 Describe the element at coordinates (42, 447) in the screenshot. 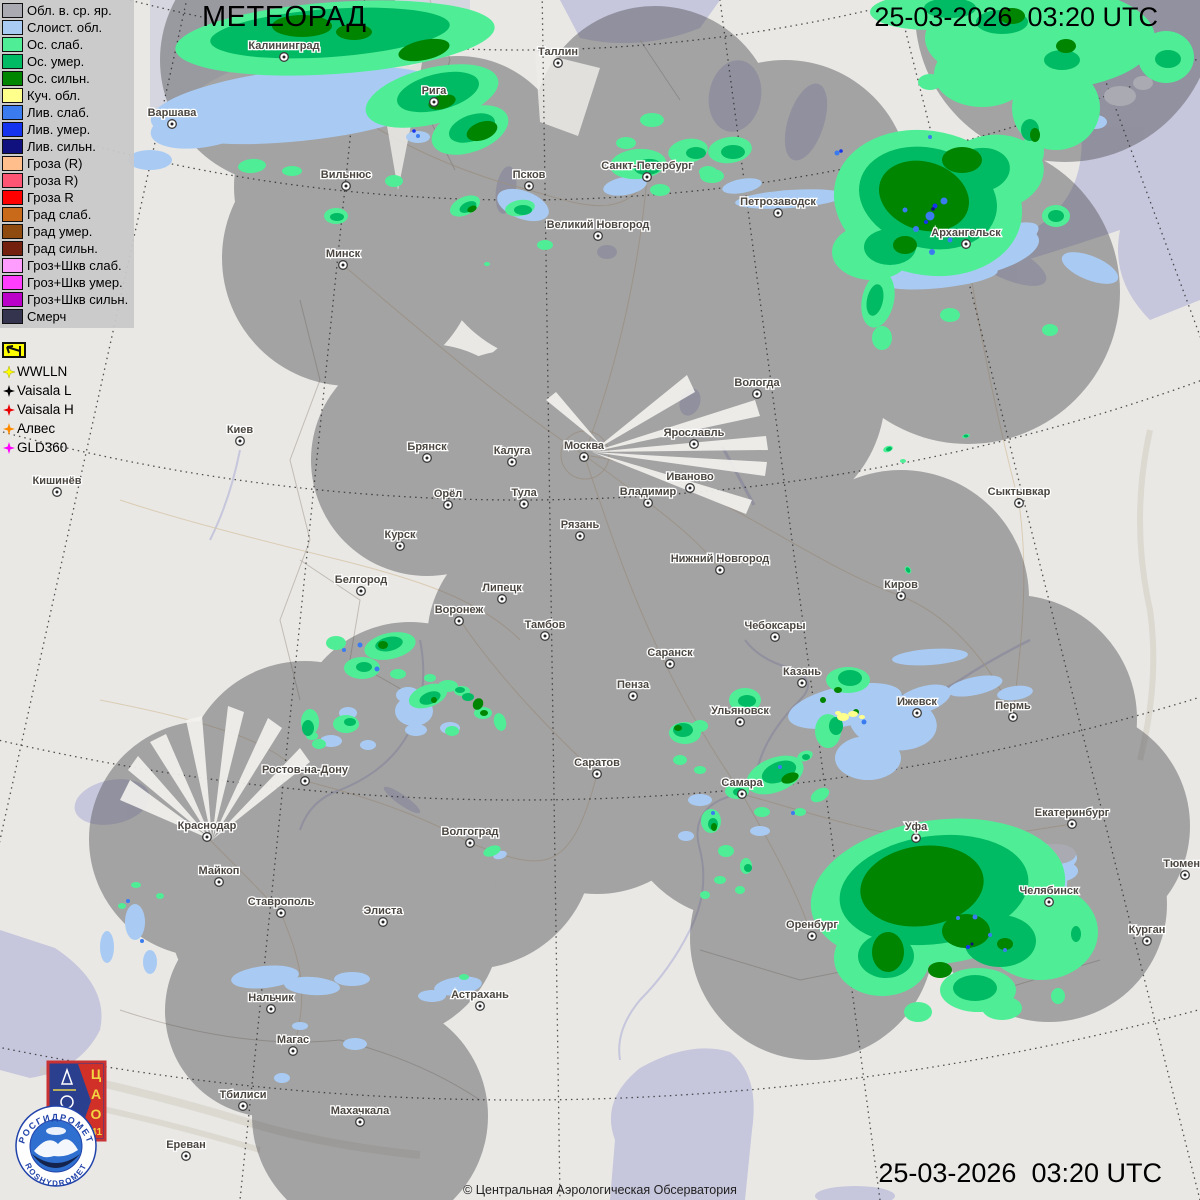

I see `lightning-source-label: GLD360` at that location.